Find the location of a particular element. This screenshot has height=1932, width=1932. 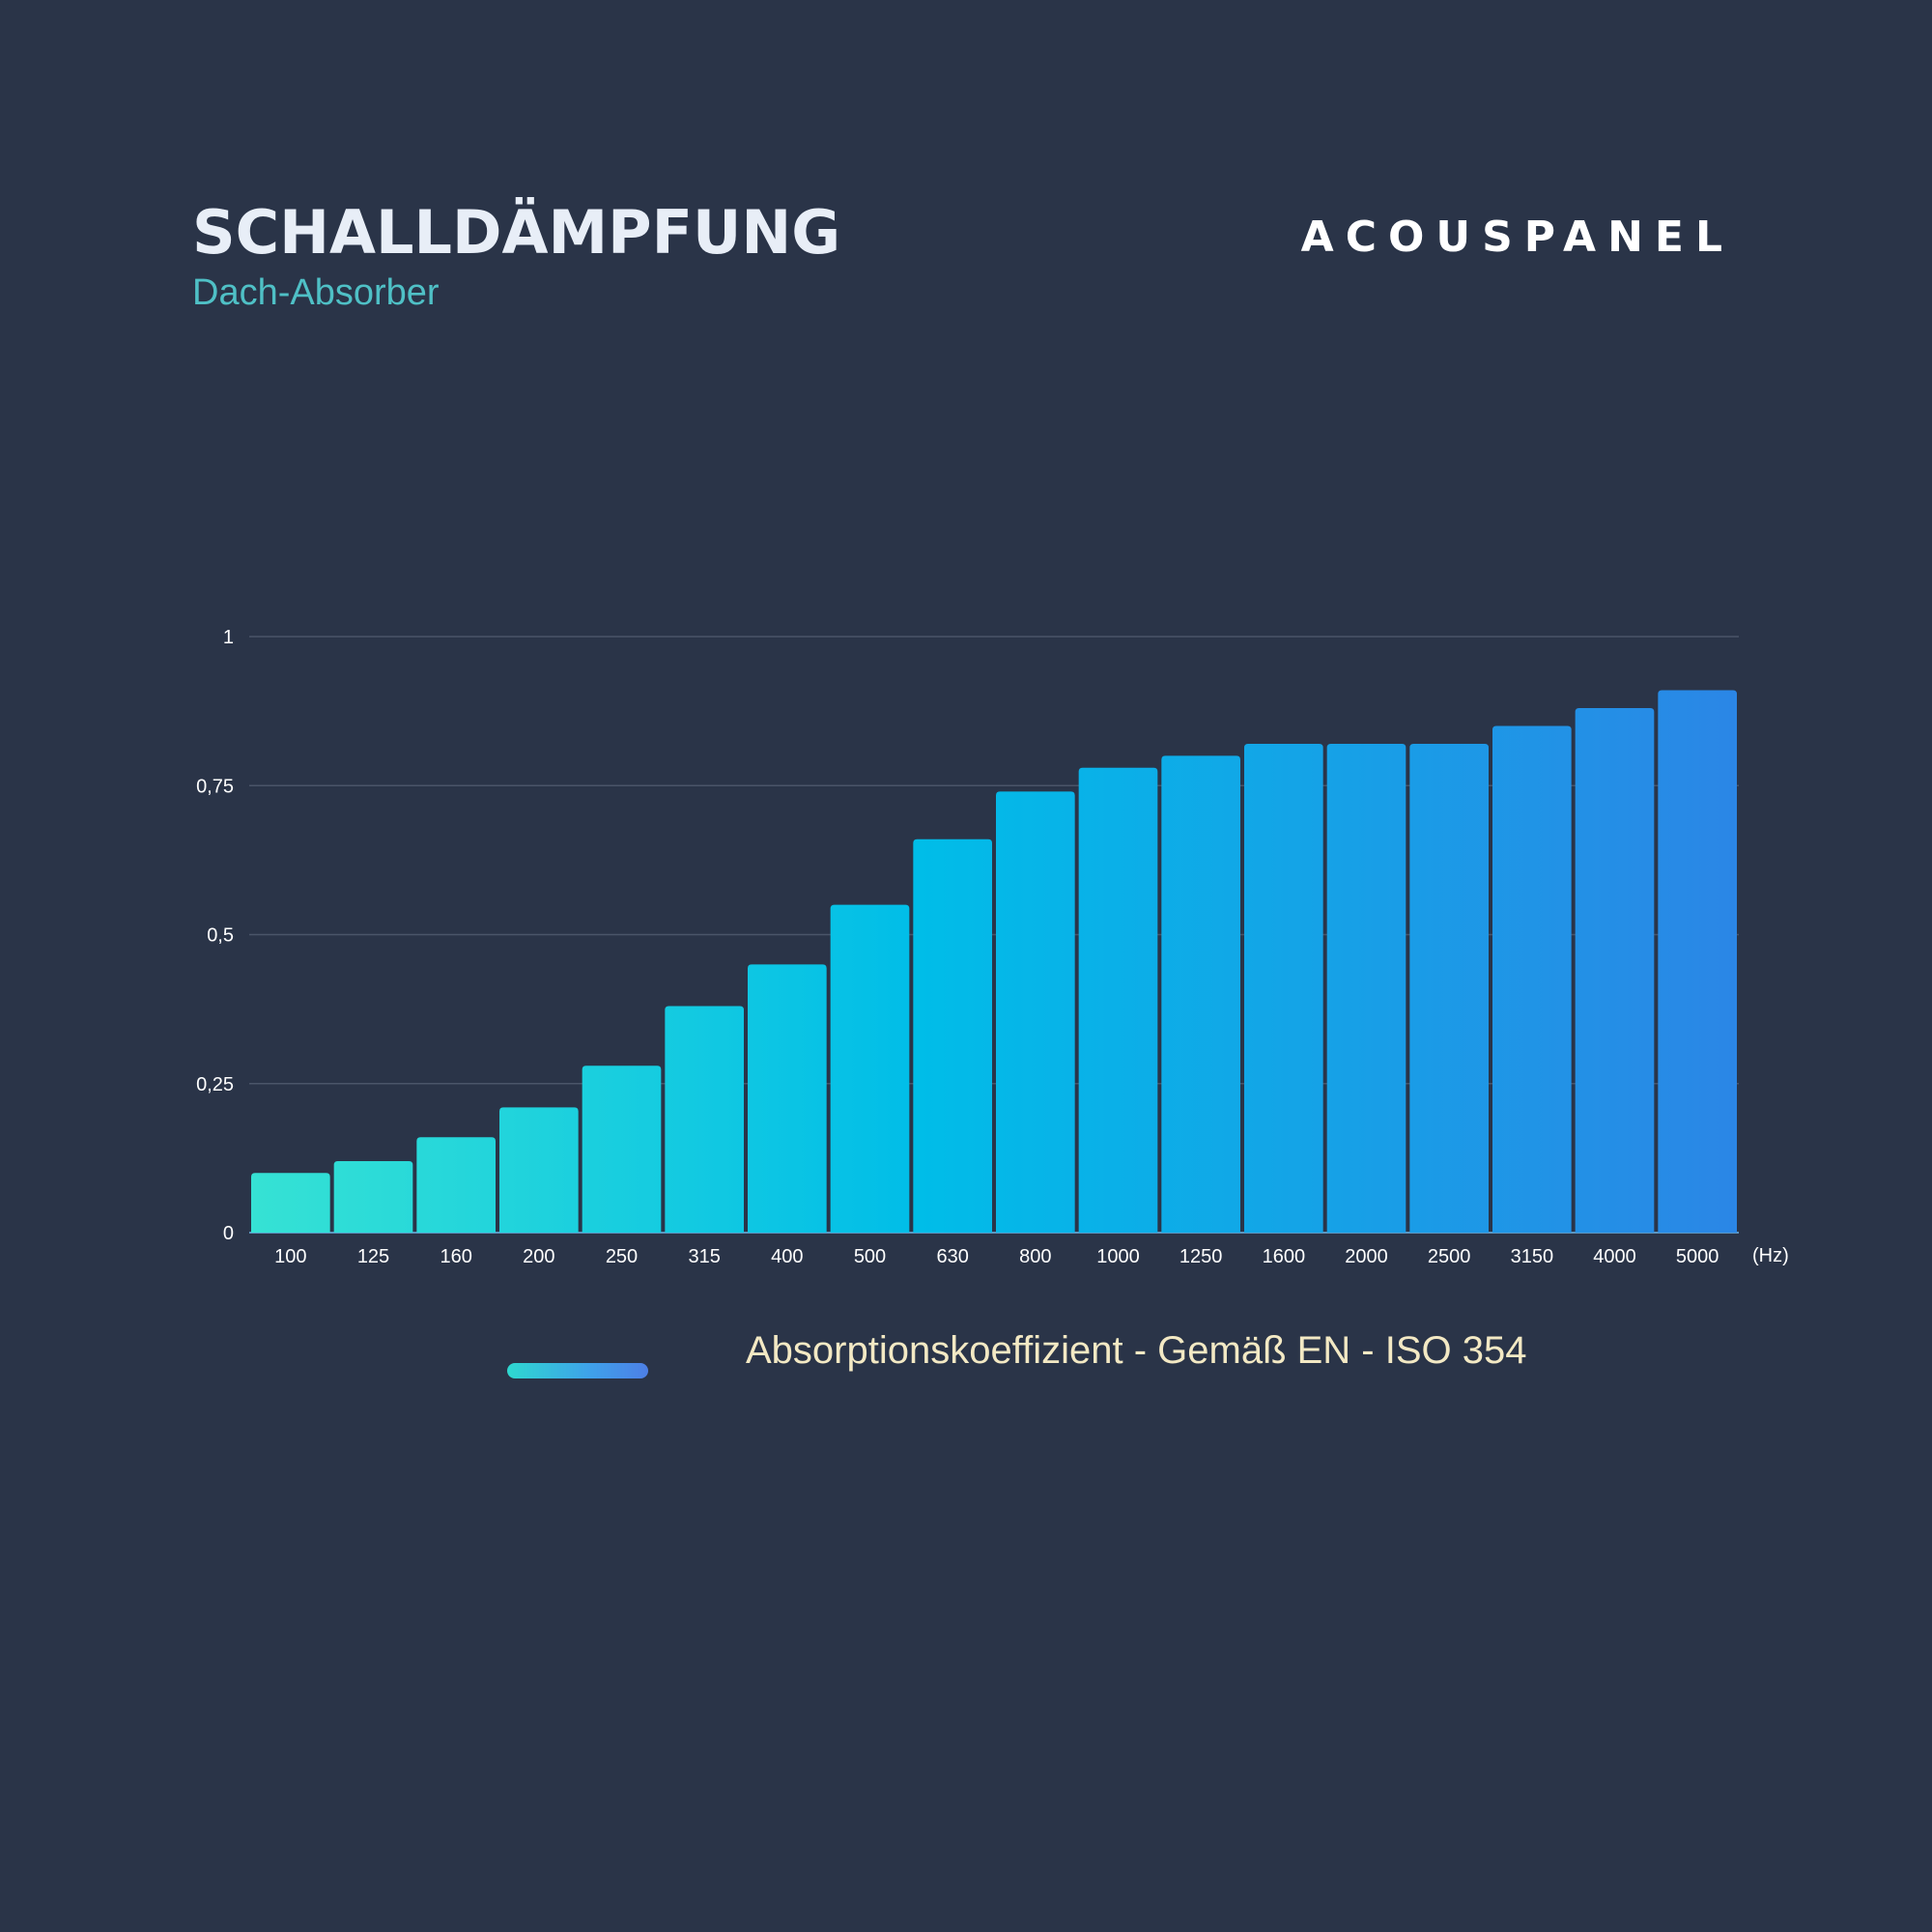

x-tick-label: 800 is located at coordinates (1035, 1256).